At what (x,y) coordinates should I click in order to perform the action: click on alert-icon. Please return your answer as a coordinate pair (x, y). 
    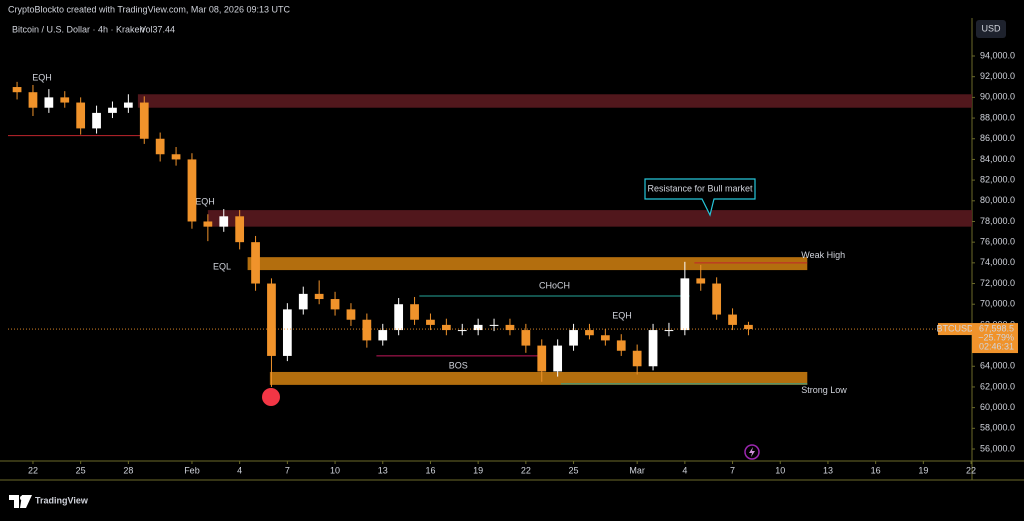
    Looking at the image, I should click on (752, 452).